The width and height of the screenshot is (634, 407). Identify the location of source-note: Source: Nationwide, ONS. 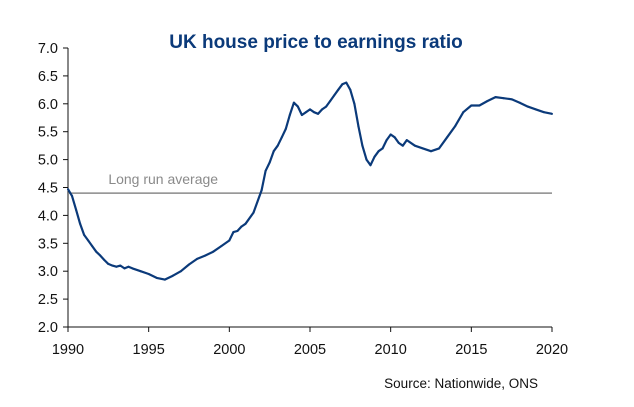
(461, 383).